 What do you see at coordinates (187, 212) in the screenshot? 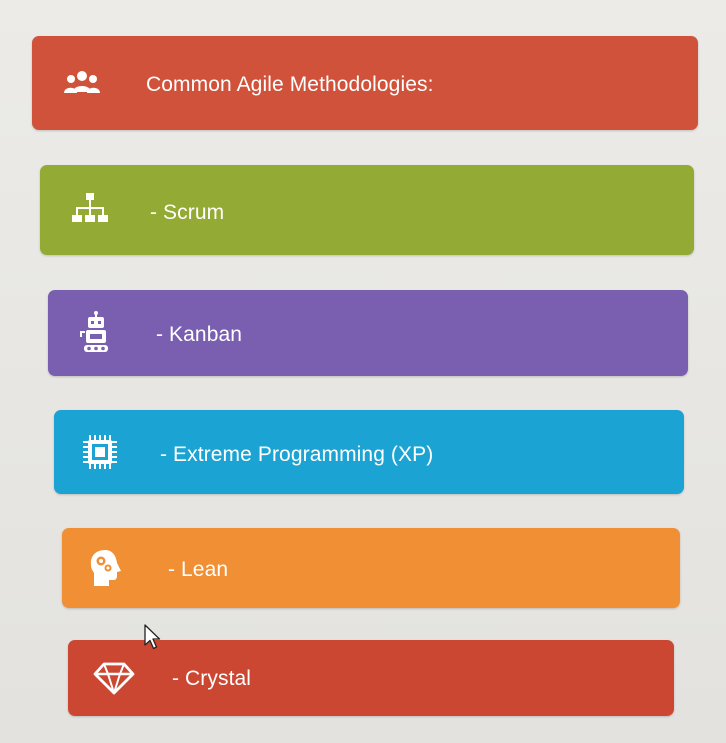
I see `methodology-label: - Scrum` at bounding box center [187, 212].